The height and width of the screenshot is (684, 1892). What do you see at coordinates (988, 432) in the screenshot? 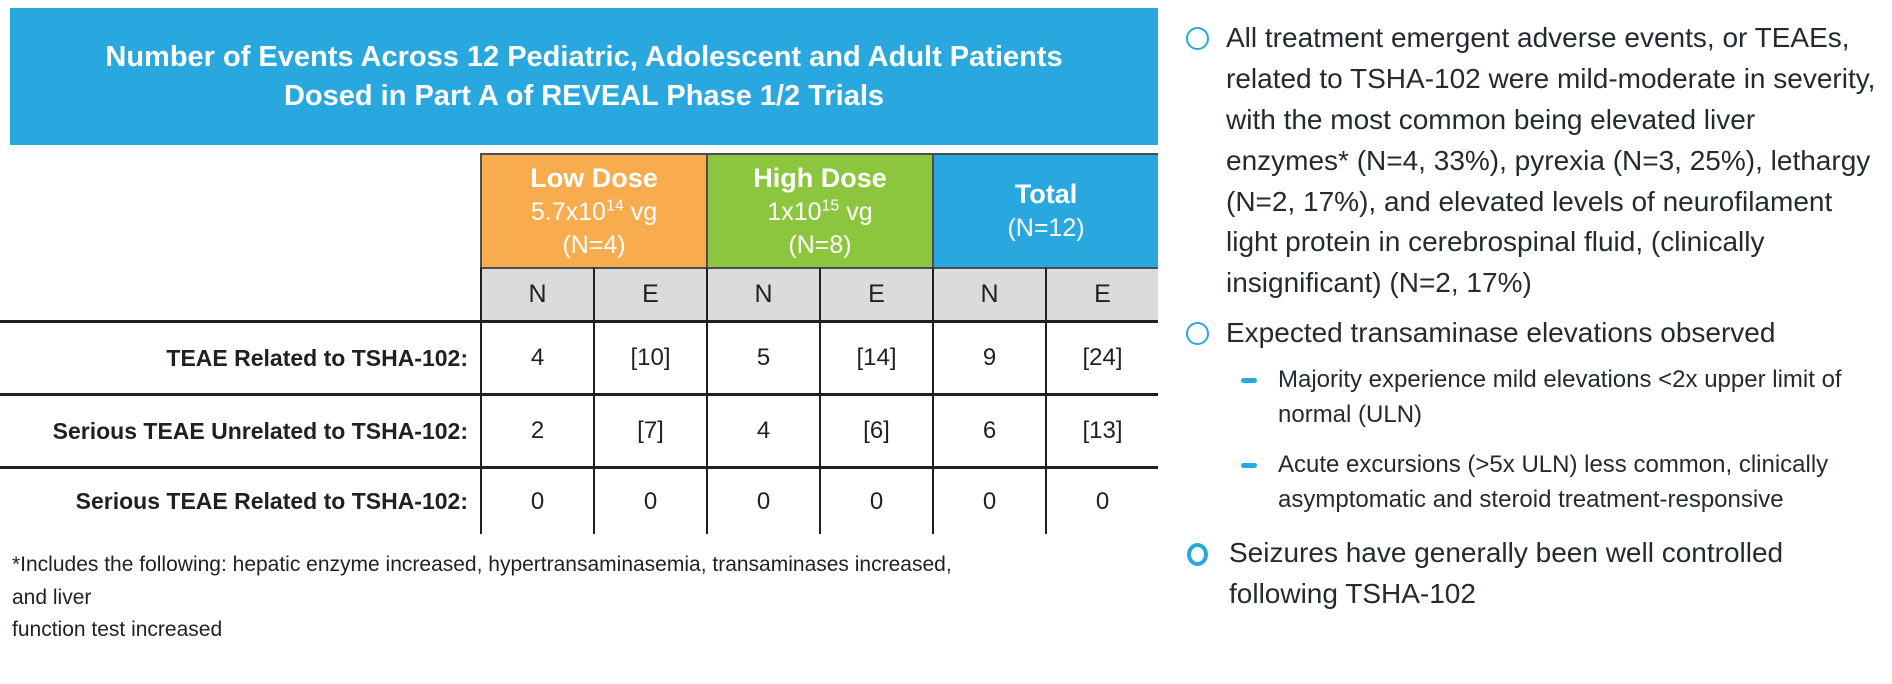
I see `table-cell: 6` at bounding box center [988, 432].